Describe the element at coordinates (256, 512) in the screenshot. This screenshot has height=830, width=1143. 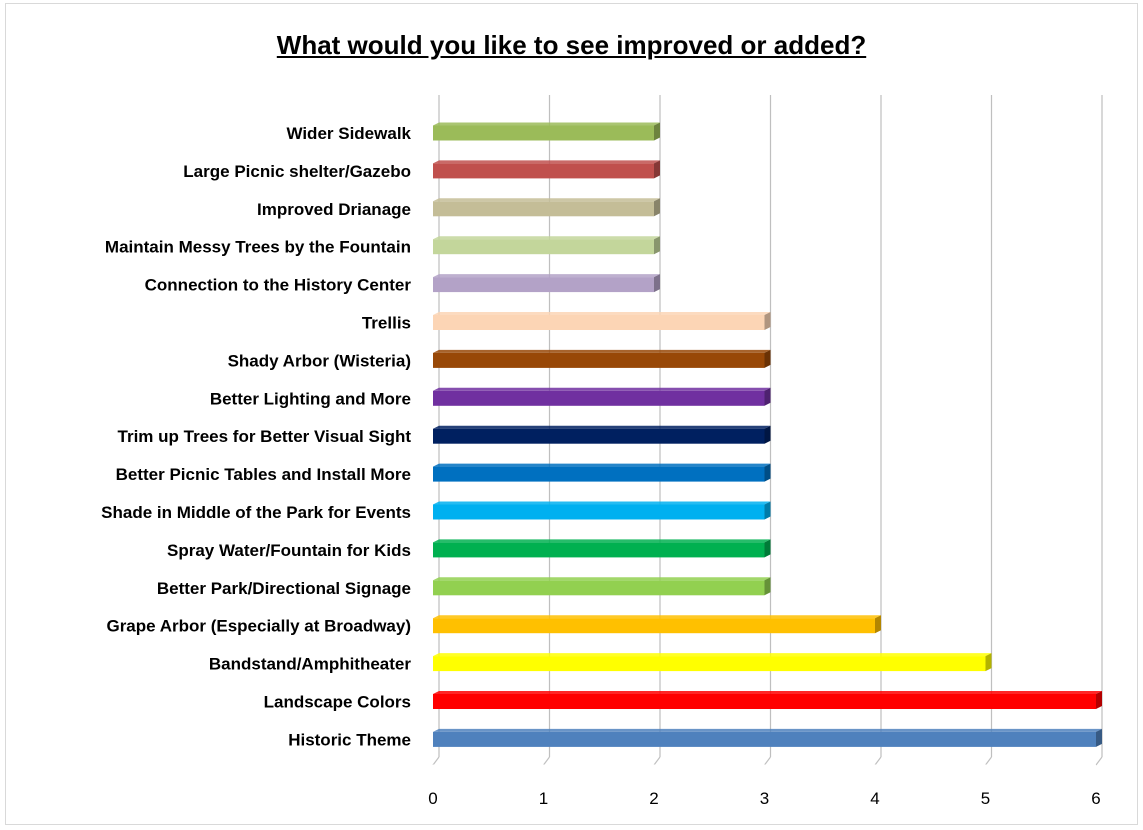
I see `category-label: Shade in Middle of the Park for Events` at that location.